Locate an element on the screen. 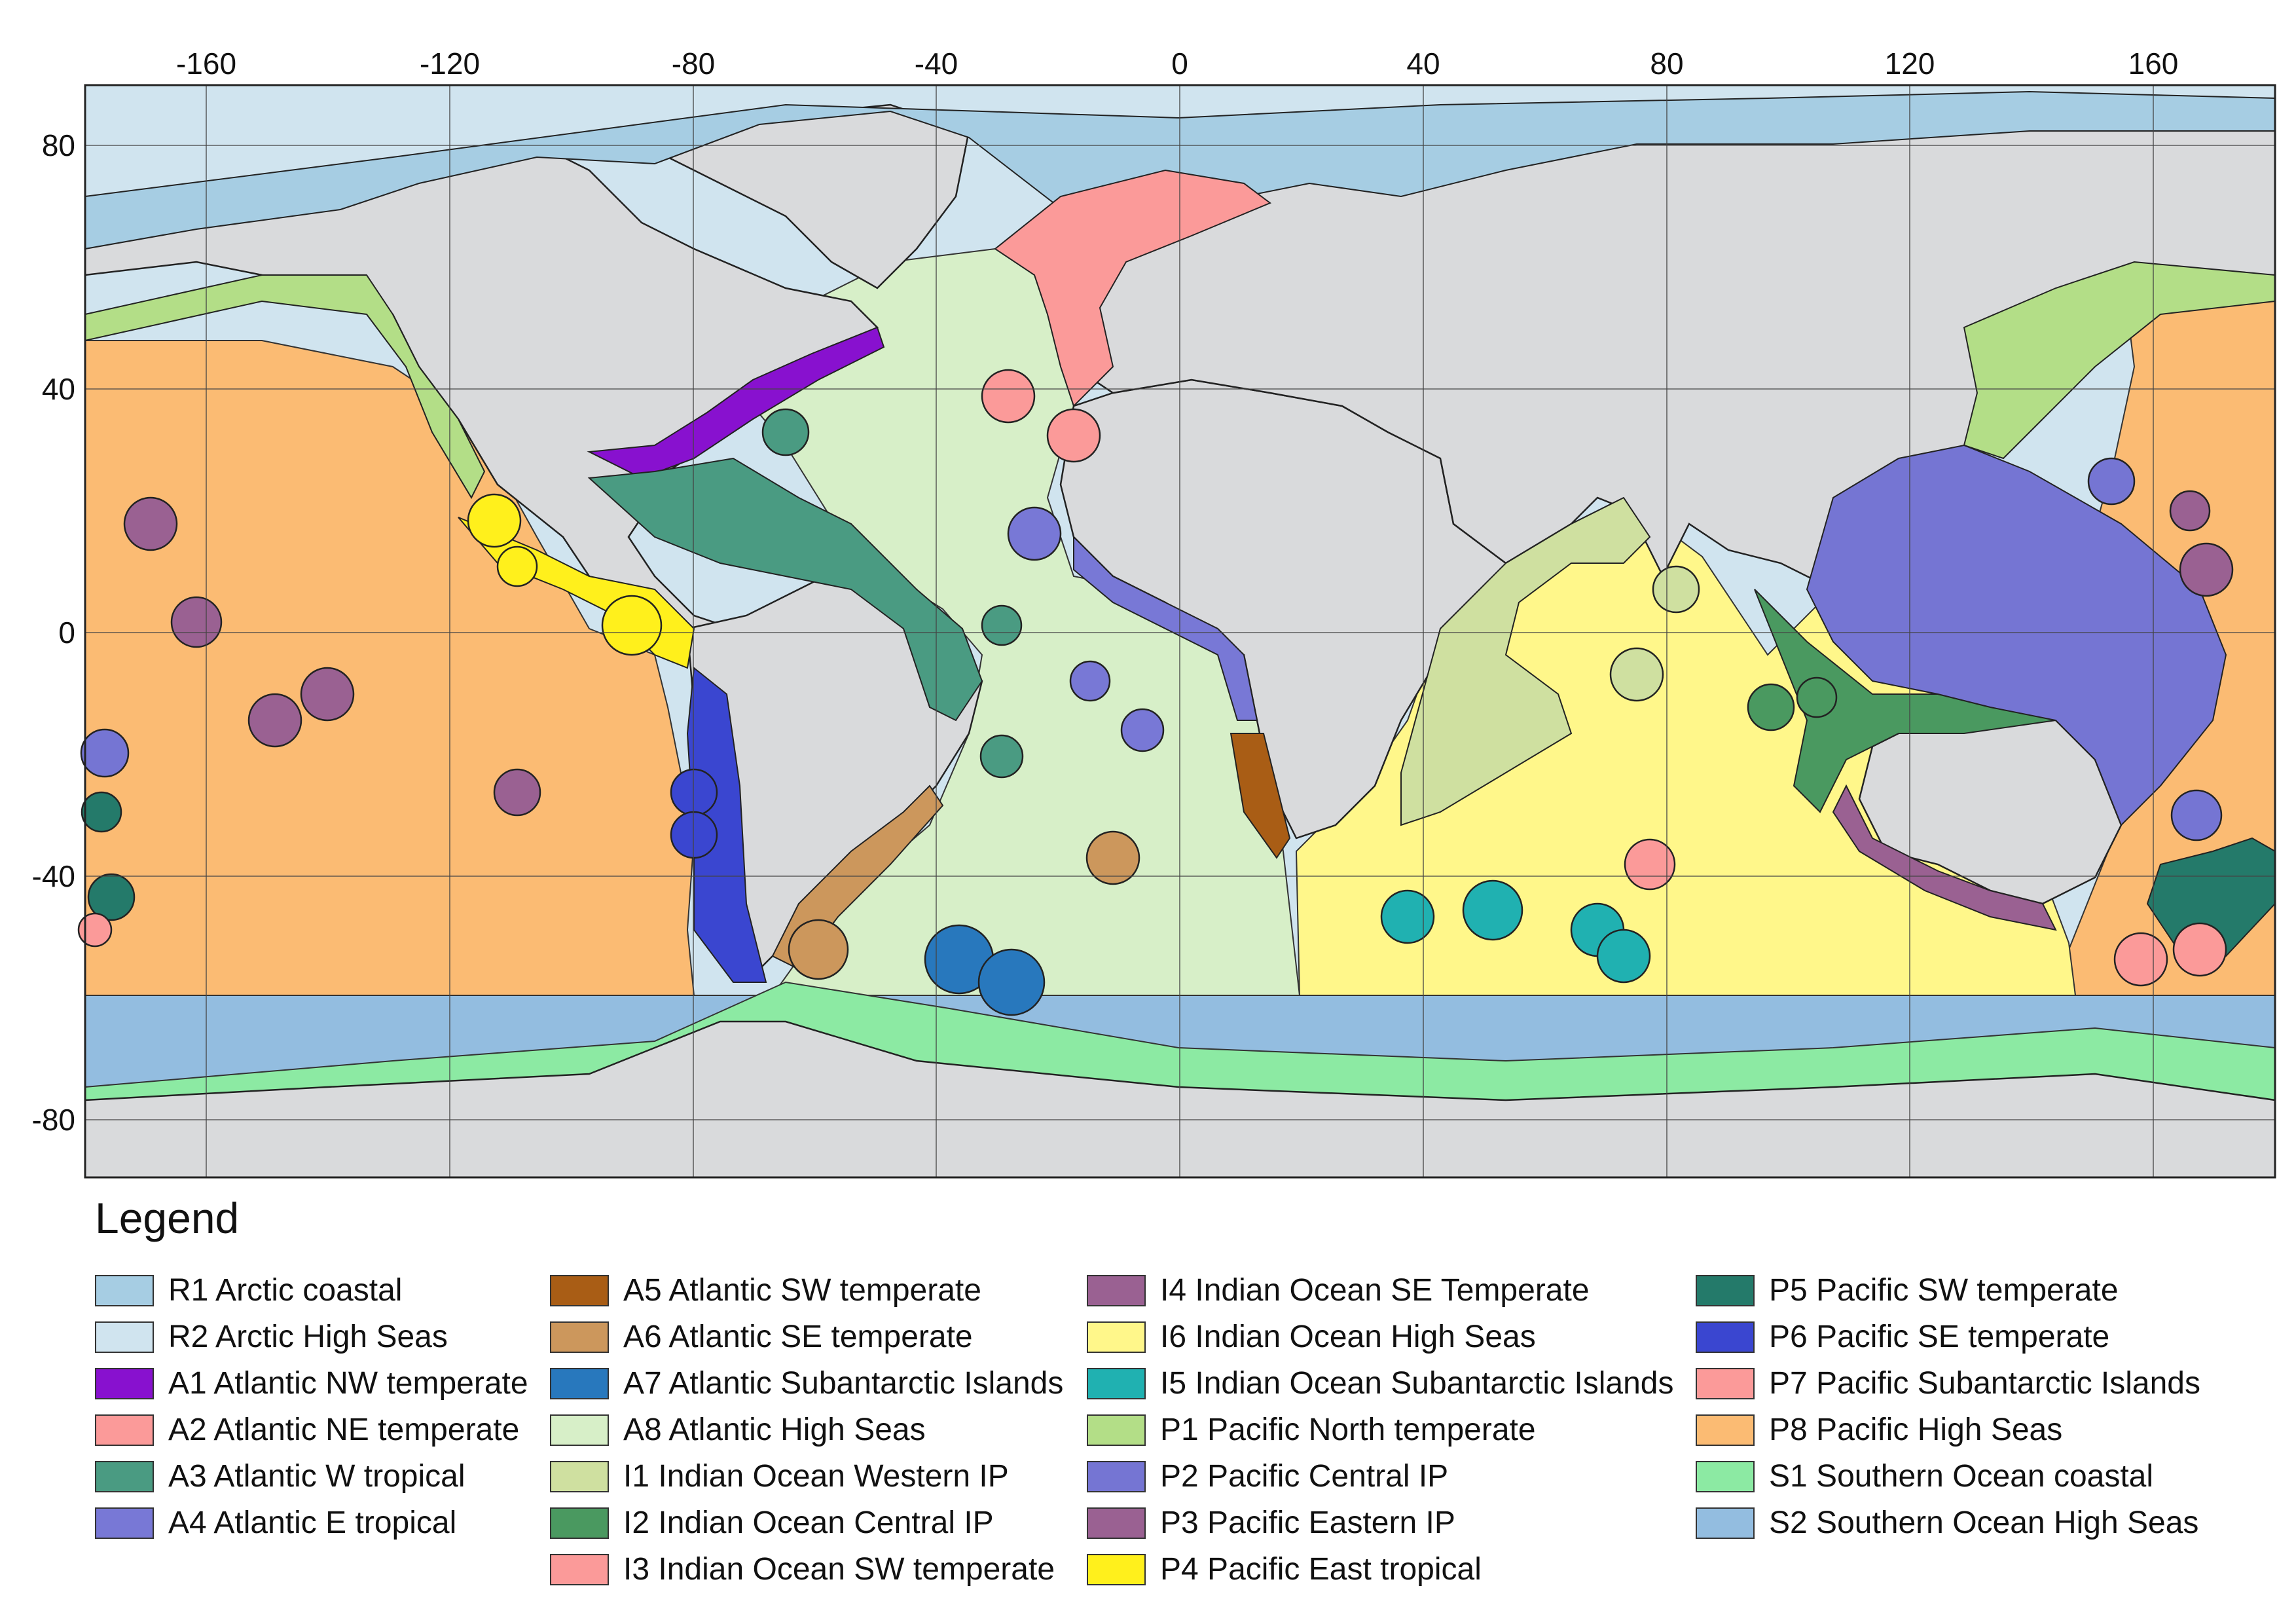 The width and height of the screenshot is (2296, 1624). legend-label: S2 Southern Ocean High Seas is located at coordinates (1984, 1522).